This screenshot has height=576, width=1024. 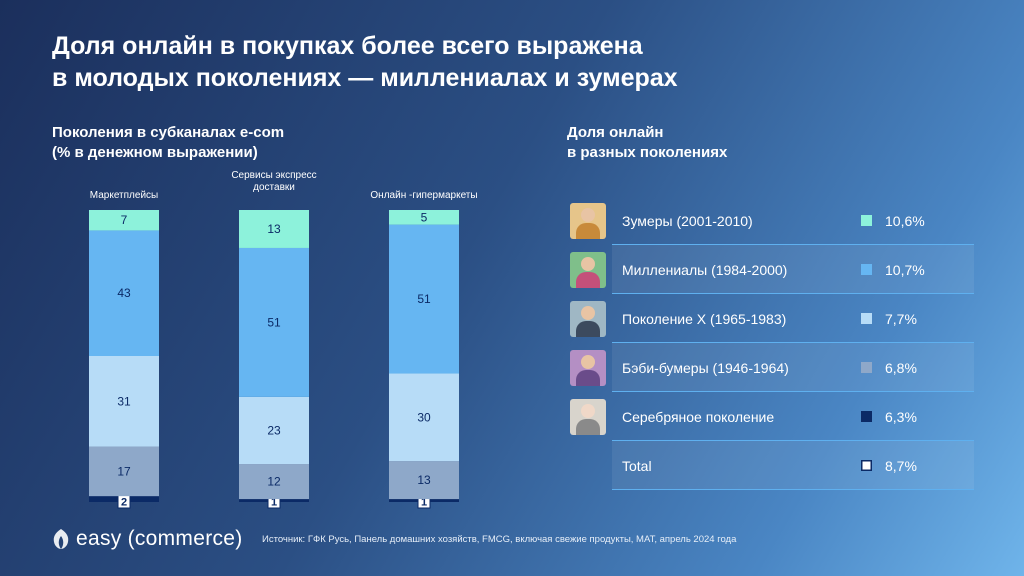 I want to click on data-label: 17, so click(x=124, y=471).